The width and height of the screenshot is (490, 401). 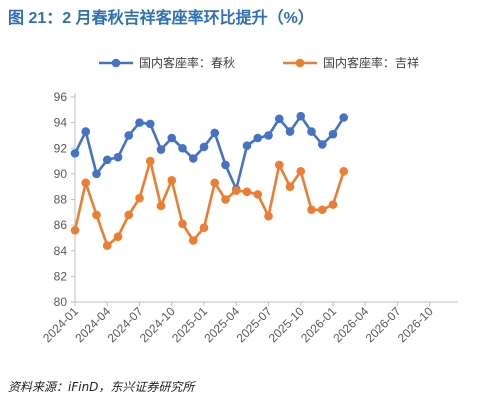 What do you see at coordinates (259, 62) in the screenshot?
I see `legend: 国内客座率：春秋 国内客座率：吉祥` at bounding box center [259, 62].